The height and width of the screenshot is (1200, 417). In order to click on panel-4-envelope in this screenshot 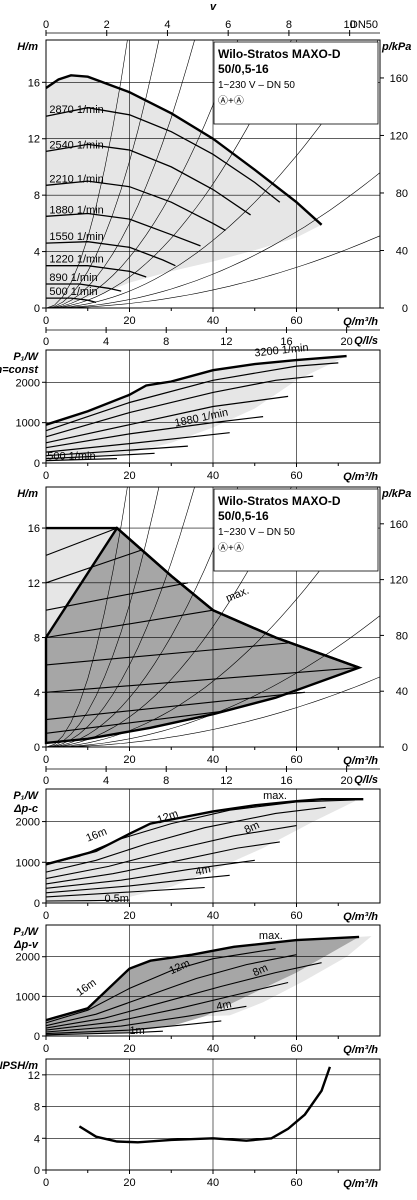, I will do `click(205, 851)`.